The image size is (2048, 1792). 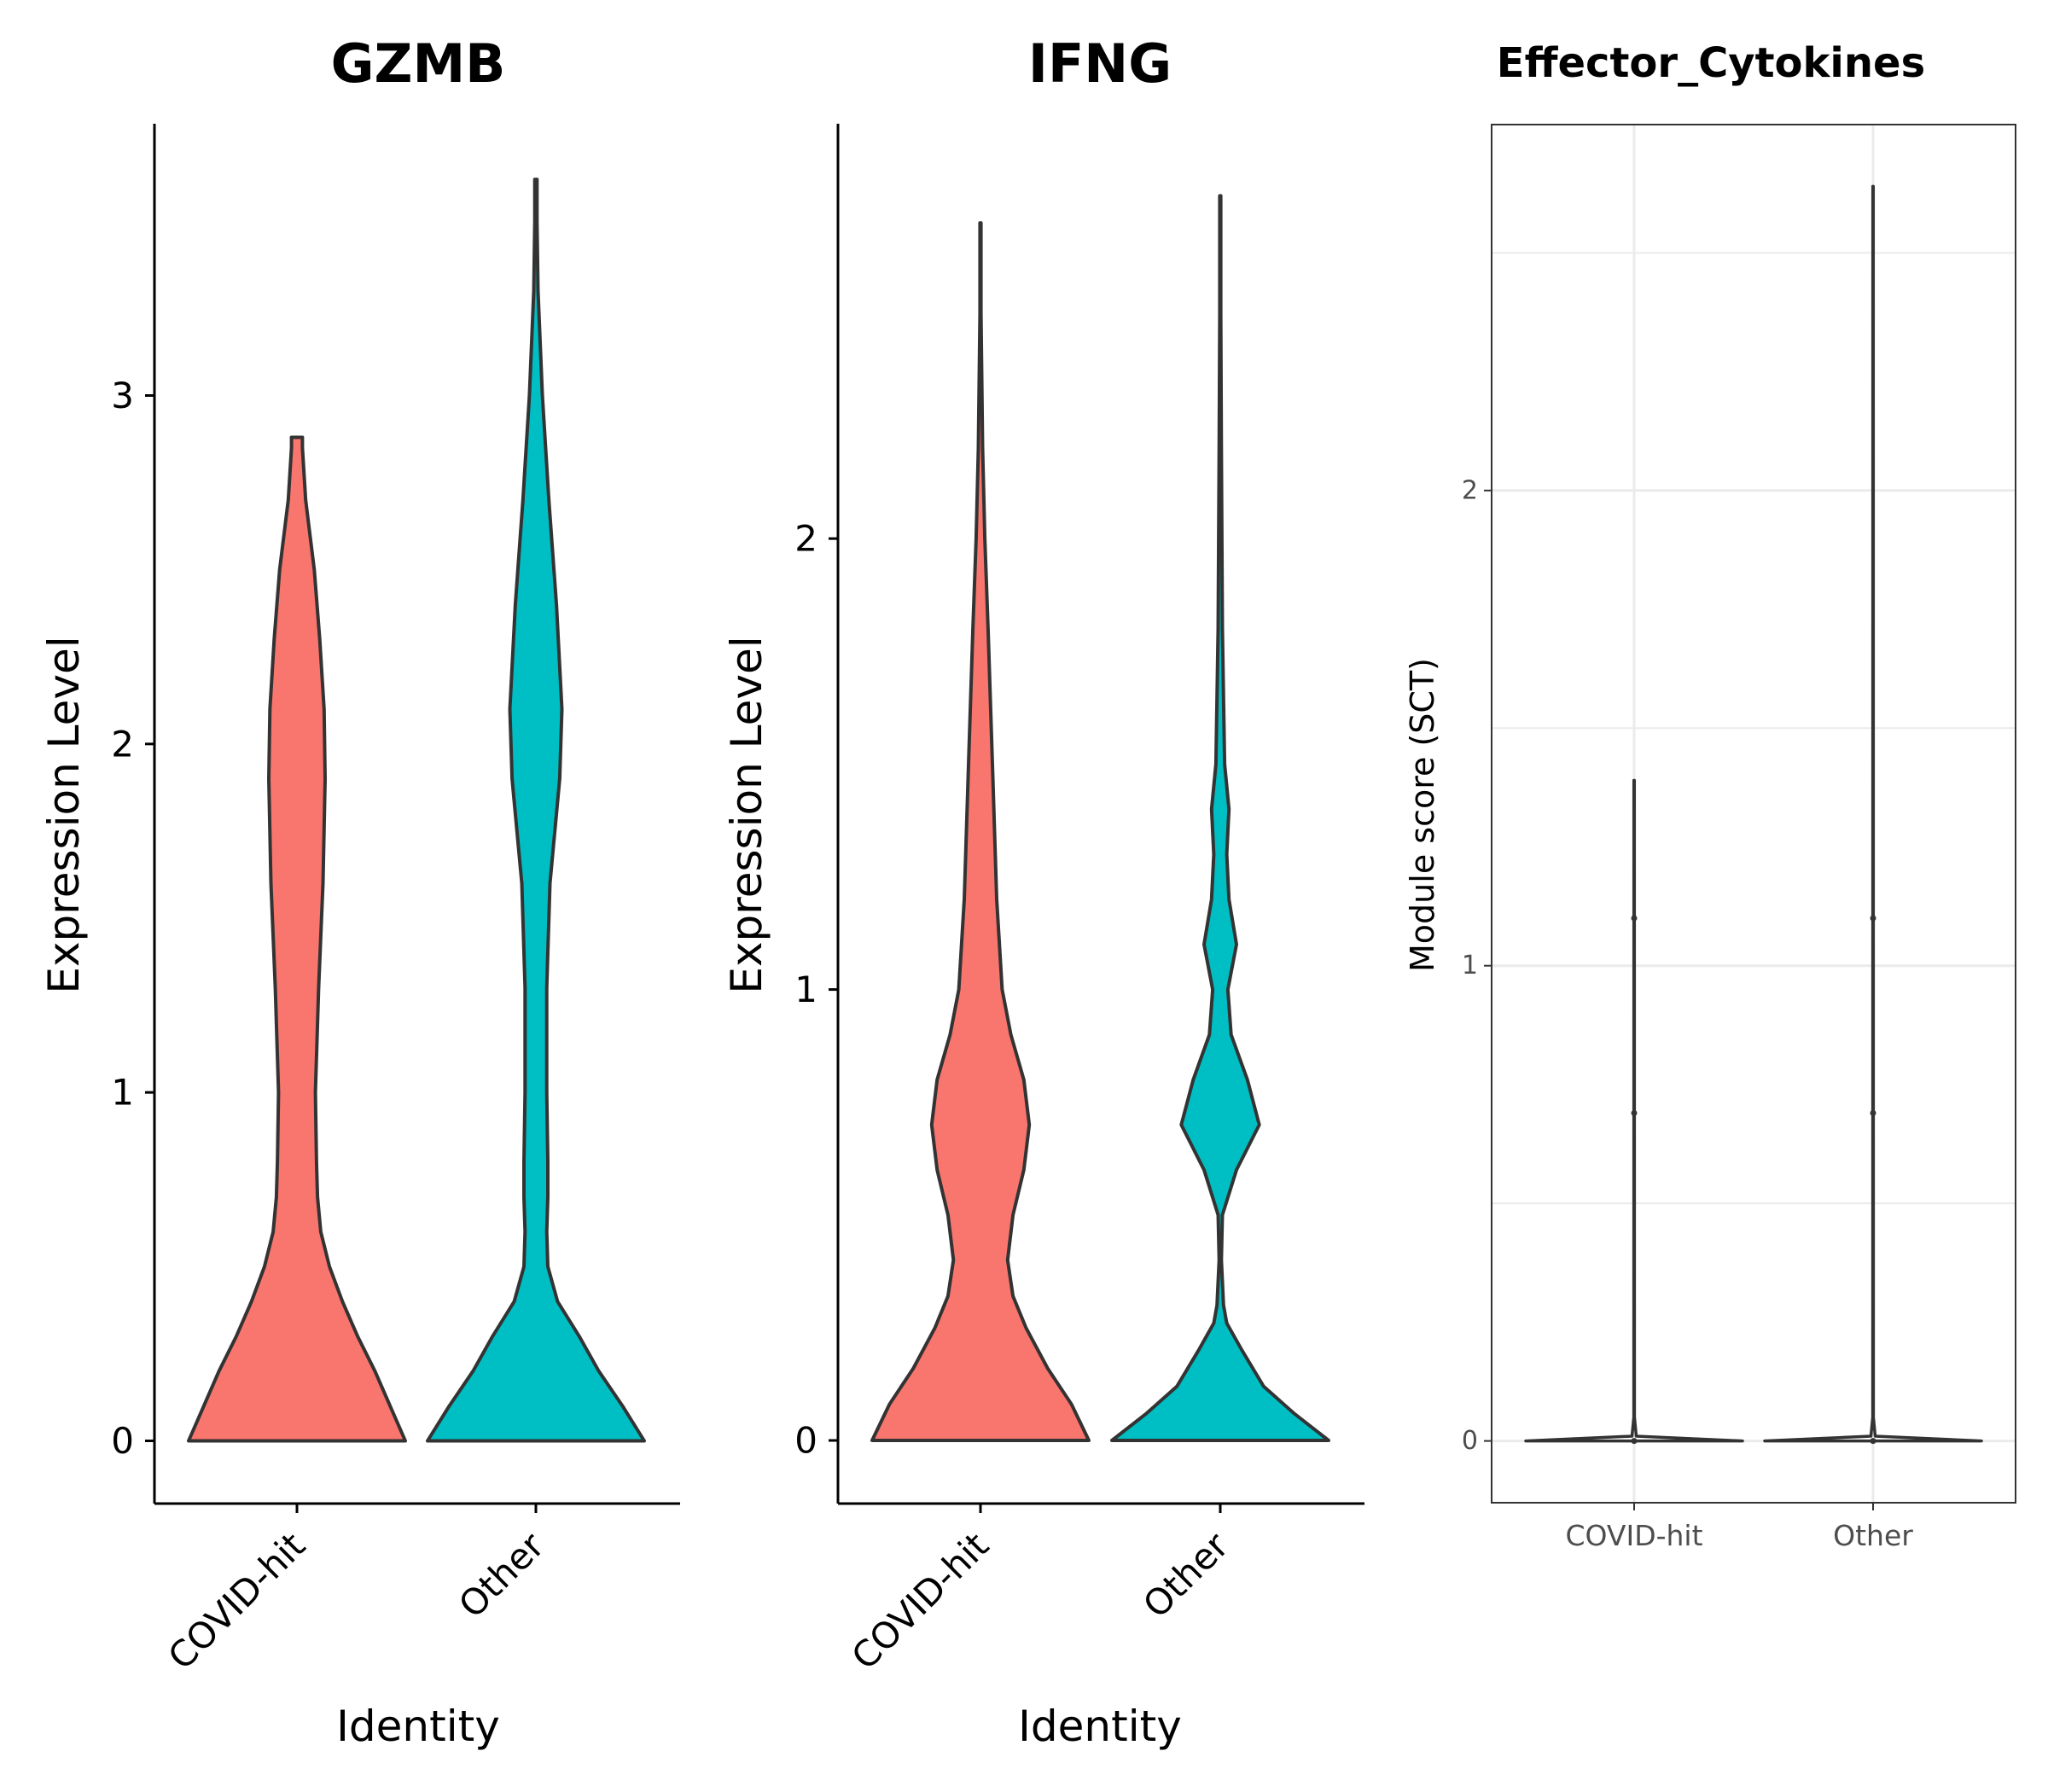 I want to click on y-axis-title: Module score (SCT), so click(x=1422, y=815).